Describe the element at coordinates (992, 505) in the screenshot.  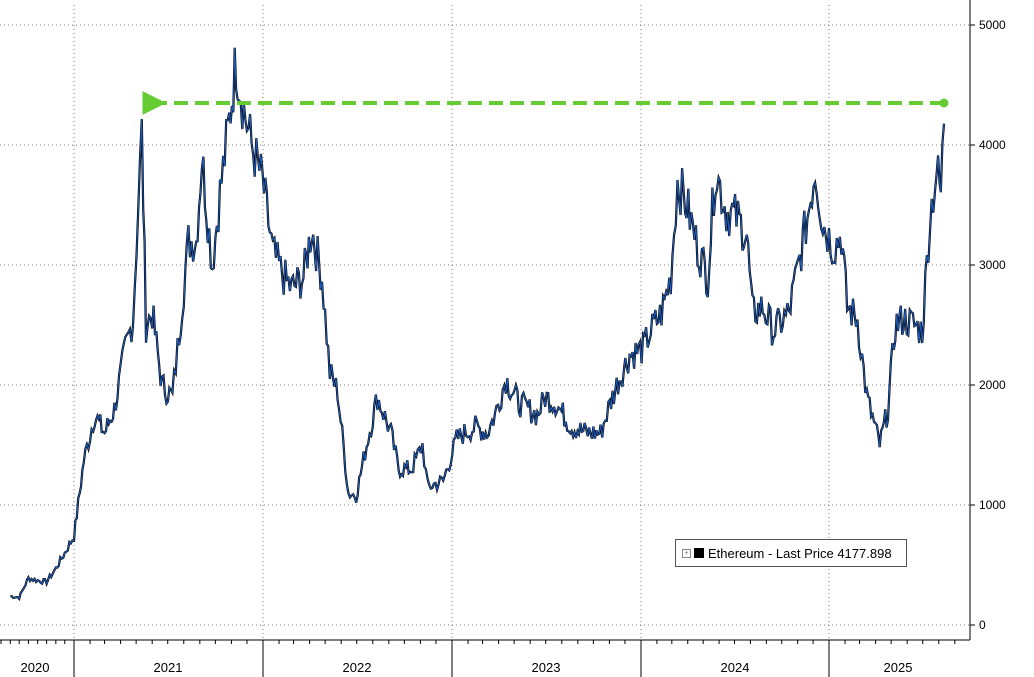
I see `y-tick-label-1: 1000` at that location.